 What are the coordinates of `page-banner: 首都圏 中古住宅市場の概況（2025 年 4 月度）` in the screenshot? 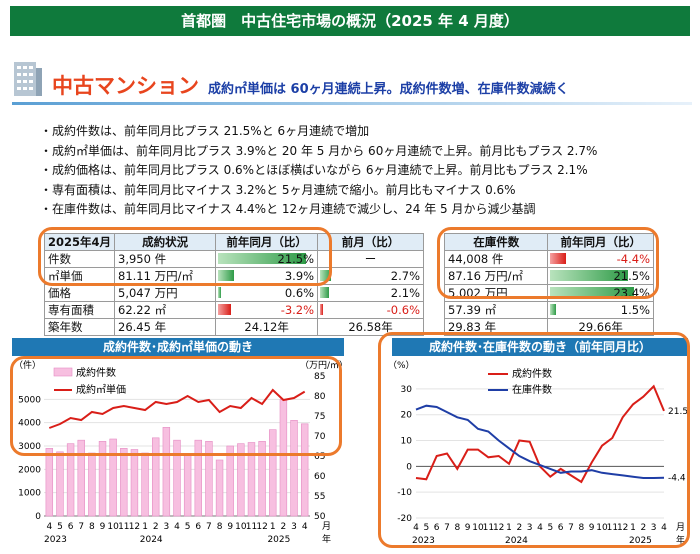 It's located at (350, 21).